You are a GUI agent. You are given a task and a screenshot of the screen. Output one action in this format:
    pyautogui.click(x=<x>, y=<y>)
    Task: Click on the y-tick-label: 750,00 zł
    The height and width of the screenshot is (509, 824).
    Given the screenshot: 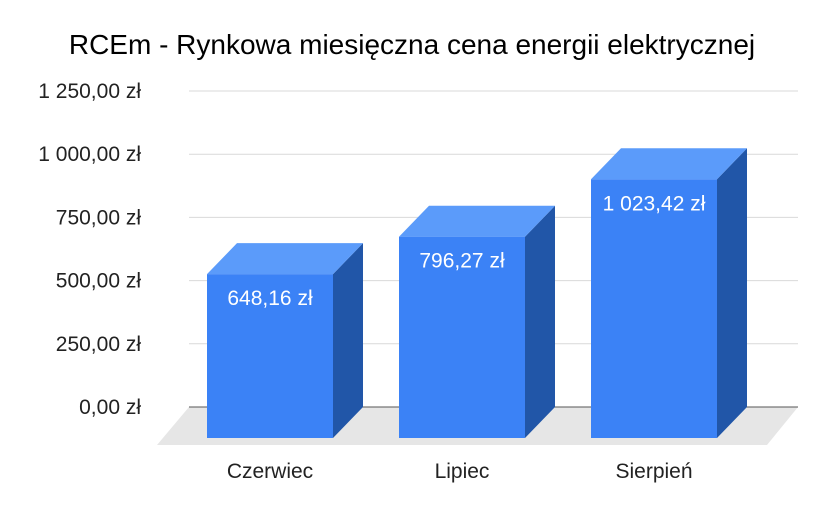 What is the action you would take?
    pyautogui.click(x=99, y=217)
    